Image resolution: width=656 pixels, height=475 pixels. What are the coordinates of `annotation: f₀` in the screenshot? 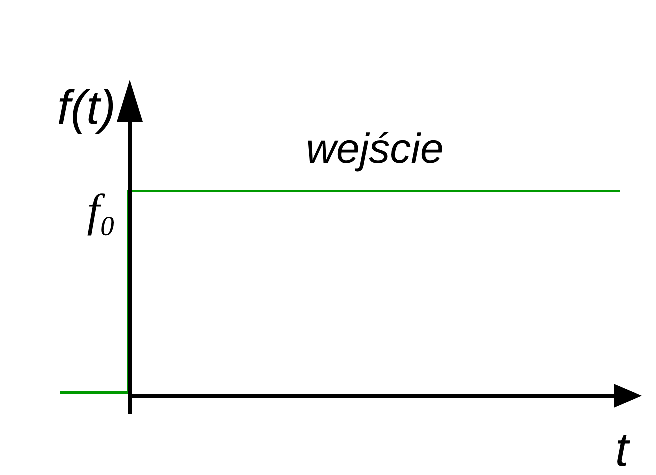 It's located at (101, 210).